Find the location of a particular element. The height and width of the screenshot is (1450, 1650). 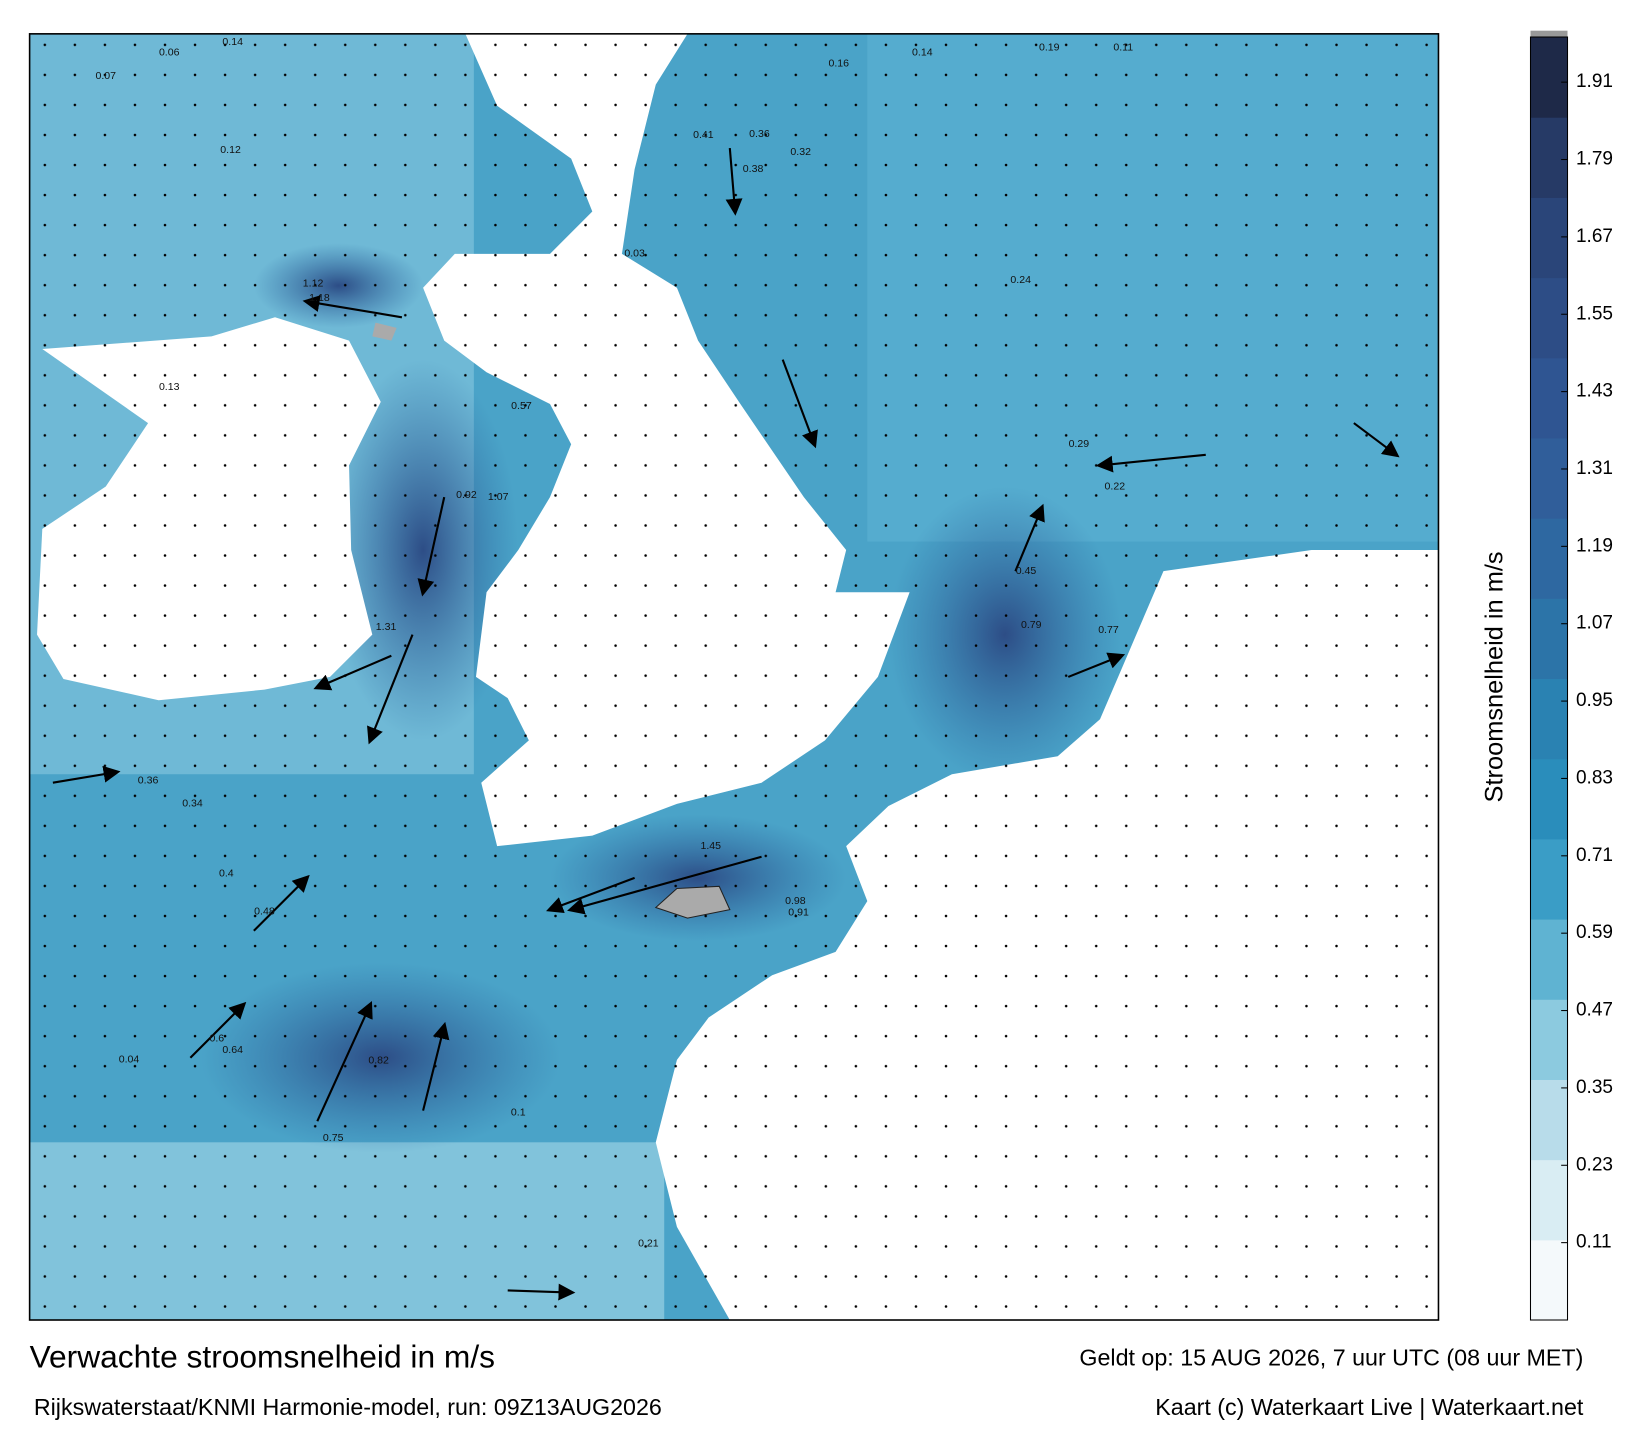

colorbar-tick-label: 1.55 is located at coordinates (1594, 313).